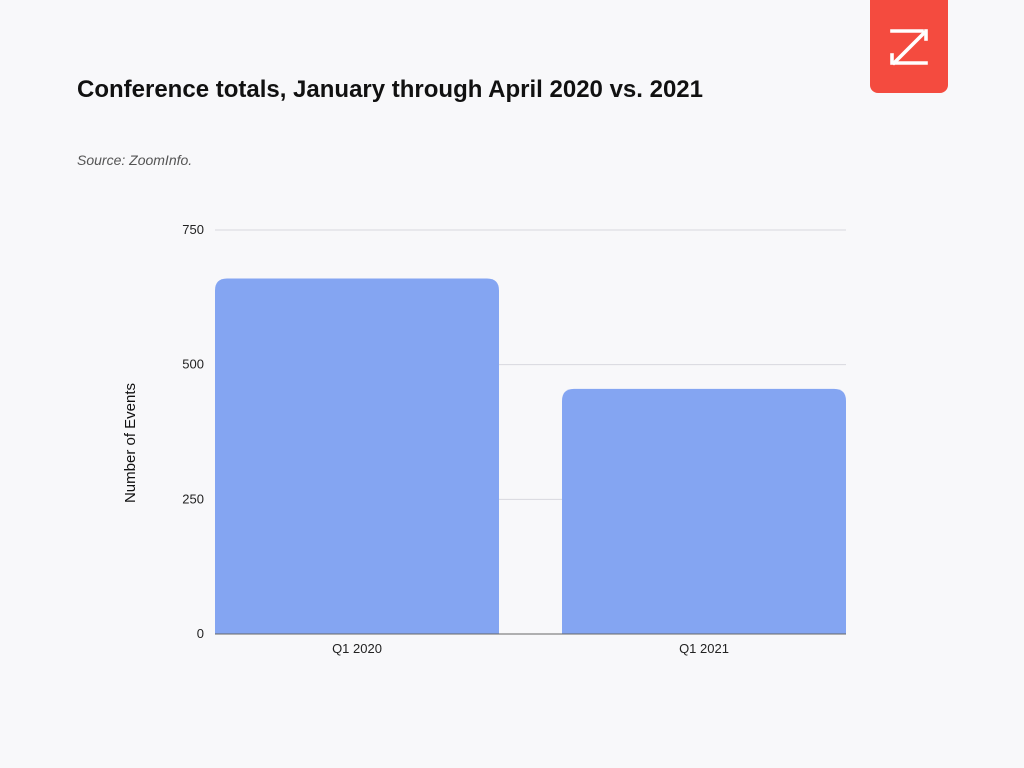 The height and width of the screenshot is (768, 1024). What do you see at coordinates (357, 648) in the screenshot?
I see `x-tick-label: Q1 2020` at bounding box center [357, 648].